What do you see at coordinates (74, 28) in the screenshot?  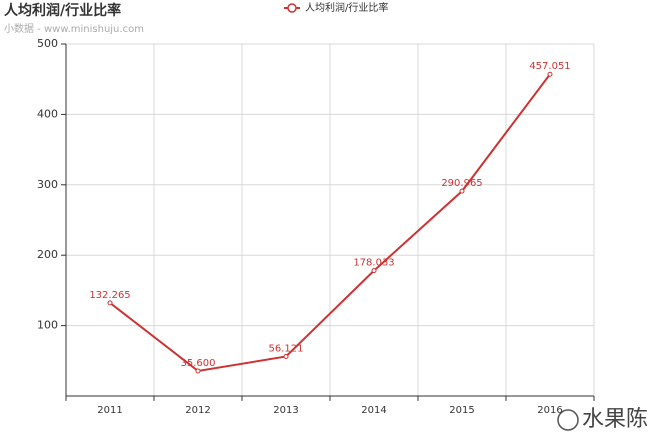 I see `chart-subtitle: 小数据 - www.minishuju.com` at bounding box center [74, 28].